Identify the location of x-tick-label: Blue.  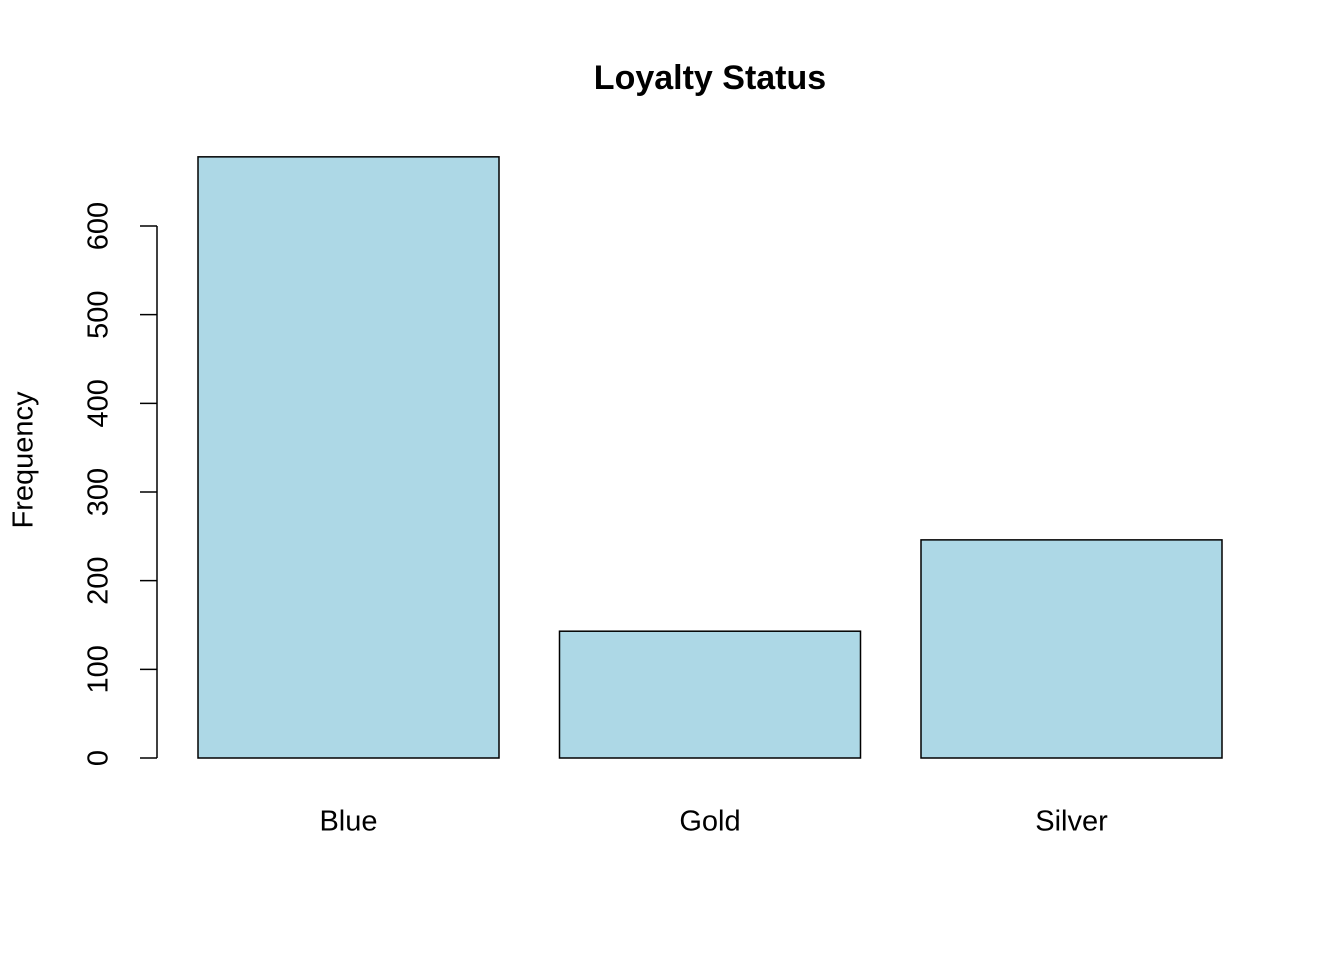
(348, 822).